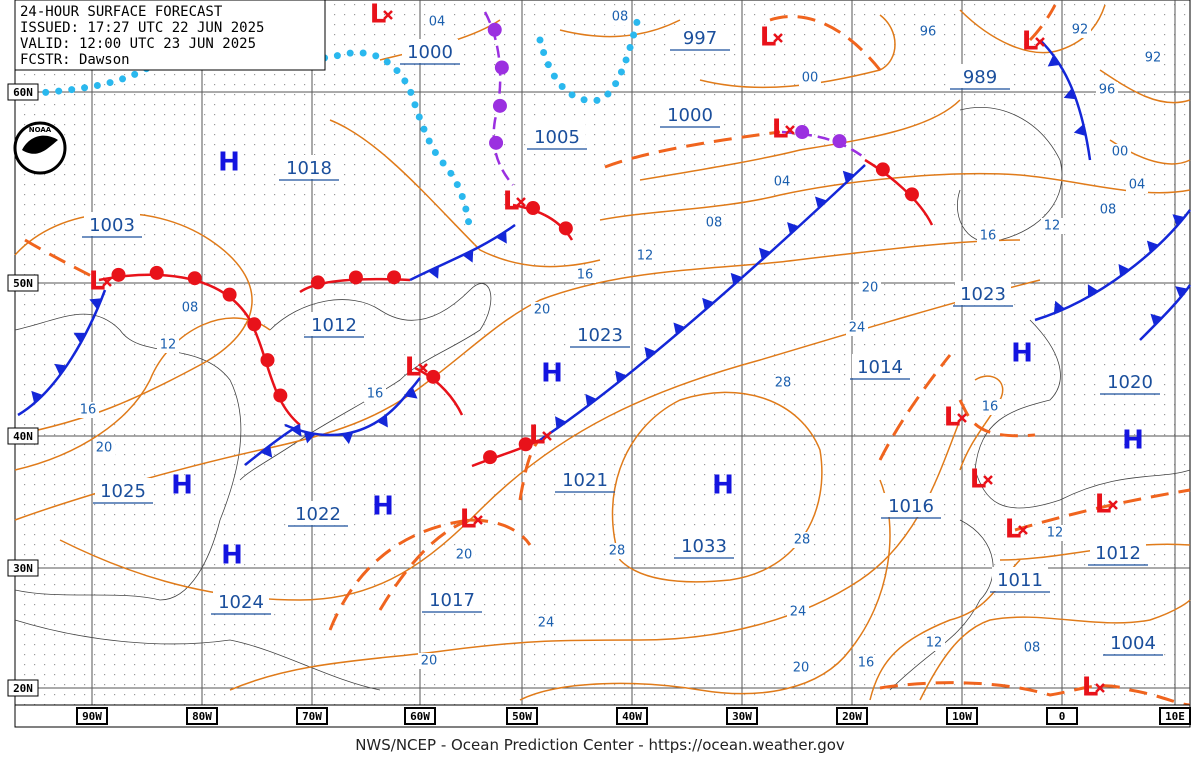 This screenshot has width=1200, height=764. I want to click on central-pressure: 1020, so click(1130, 382).